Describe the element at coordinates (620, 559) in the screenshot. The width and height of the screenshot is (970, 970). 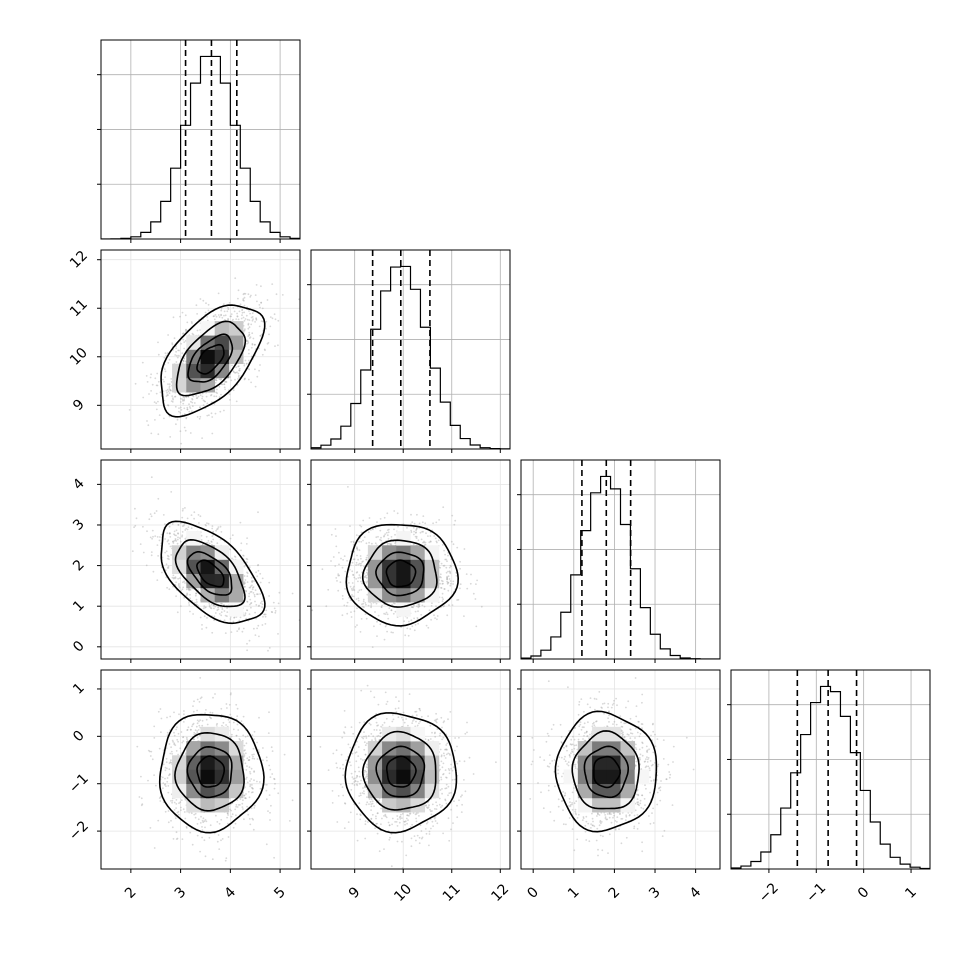
I see `panel-frame` at that location.